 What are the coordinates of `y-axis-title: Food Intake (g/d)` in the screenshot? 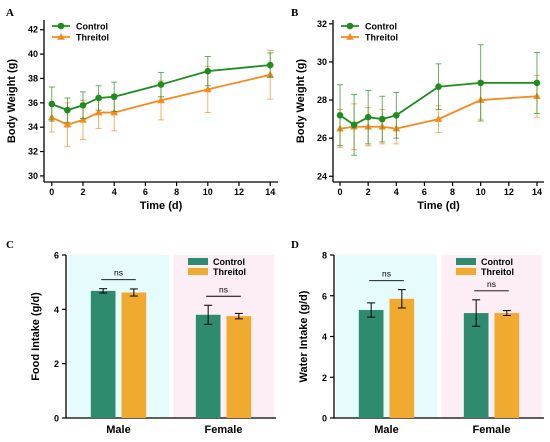 It's located at (36, 336).